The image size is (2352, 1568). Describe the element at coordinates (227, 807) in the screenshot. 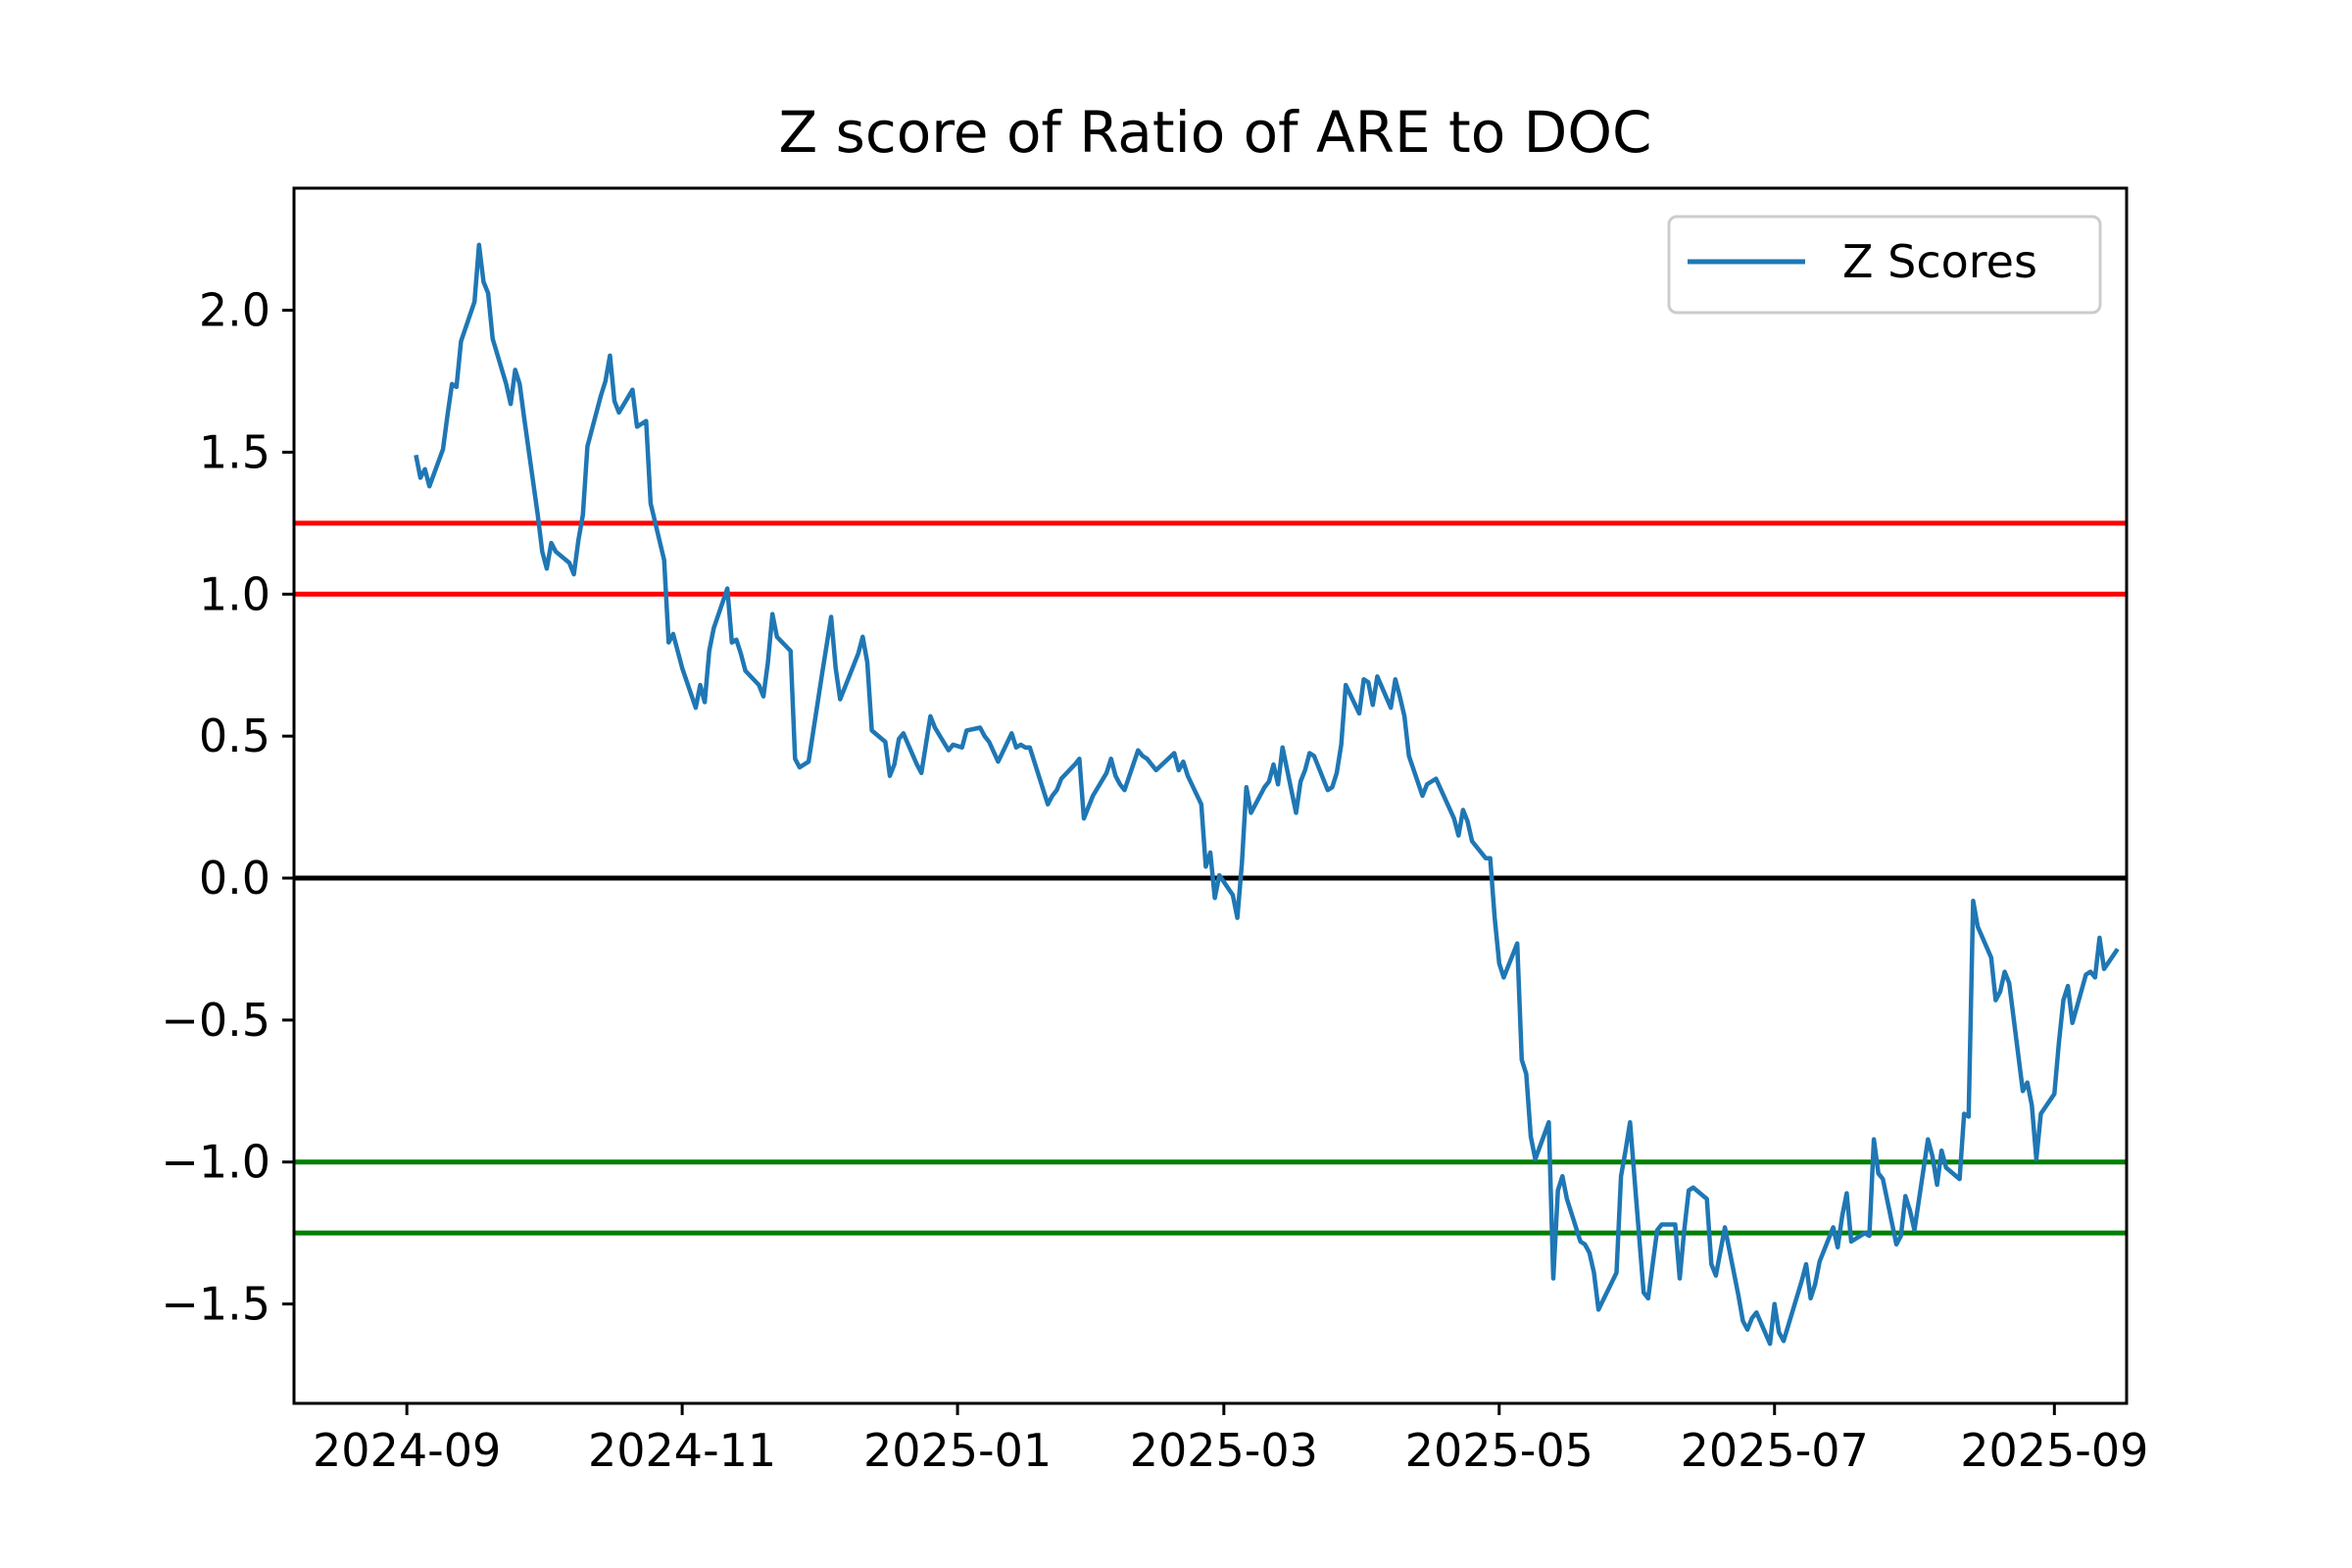

I see `y-axis: 2.0 1.5 1.0 0.5 0.0 −0.5 −1.0 −1.5` at that location.